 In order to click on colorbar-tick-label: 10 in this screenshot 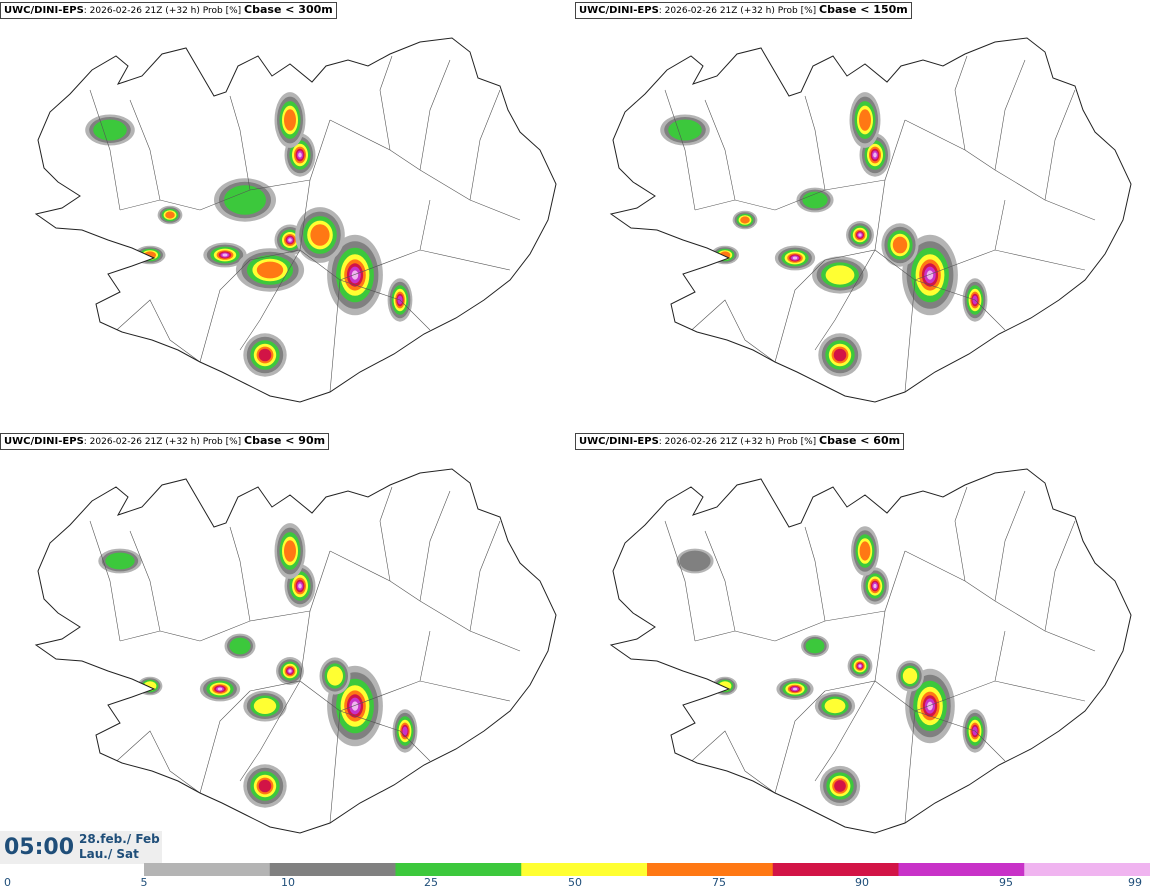, I will do `click(288, 882)`.